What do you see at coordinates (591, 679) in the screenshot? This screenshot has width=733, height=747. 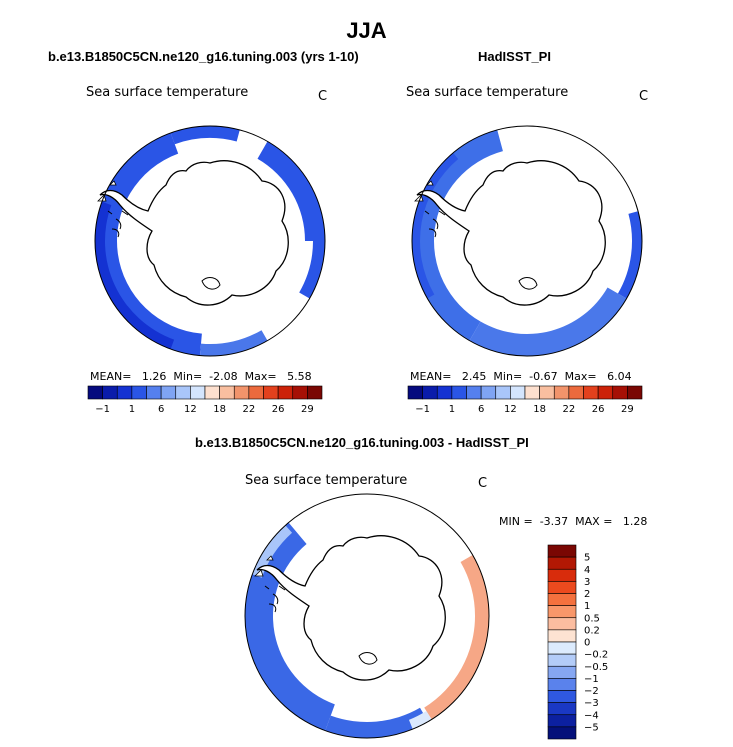 I see `panel-diff-colorbar-tick-label: −1` at bounding box center [591, 679].